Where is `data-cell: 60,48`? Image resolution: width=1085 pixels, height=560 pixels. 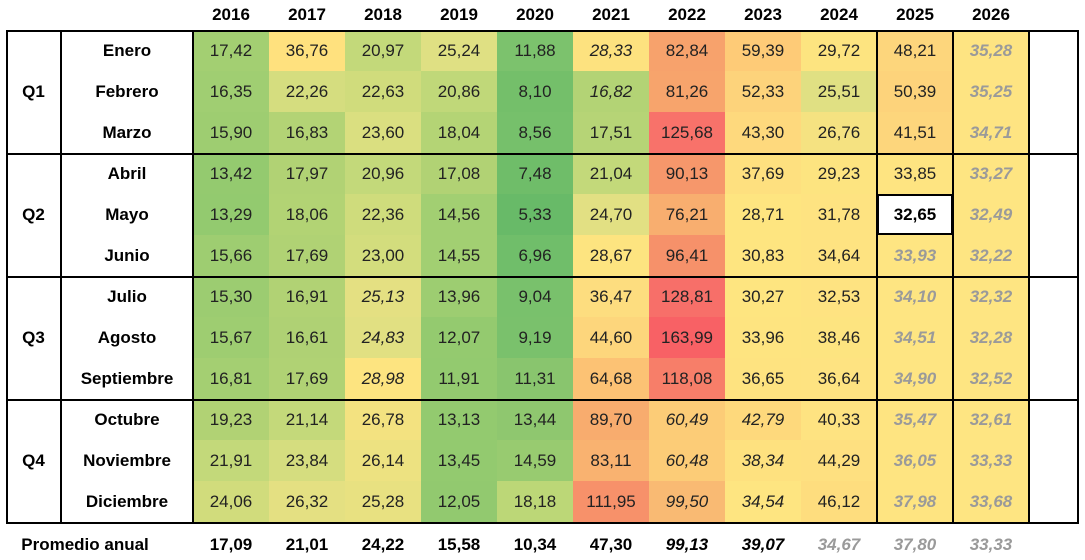 data-cell: 60,48 is located at coordinates (687, 460).